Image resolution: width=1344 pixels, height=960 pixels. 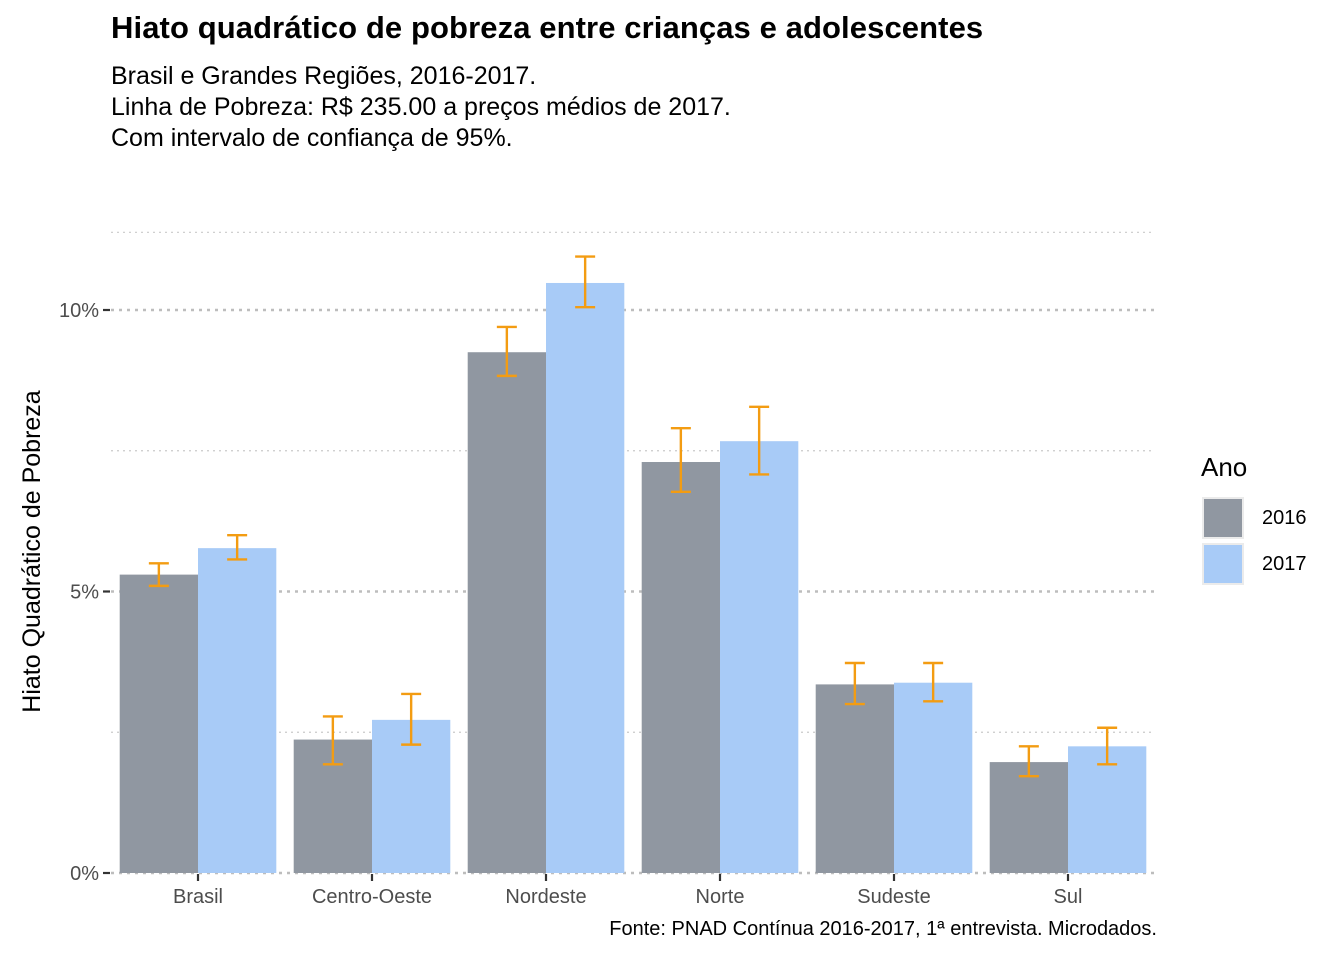 What do you see at coordinates (237, 547) in the screenshot?
I see `error-bar-brasil-2017` at bounding box center [237, 547].